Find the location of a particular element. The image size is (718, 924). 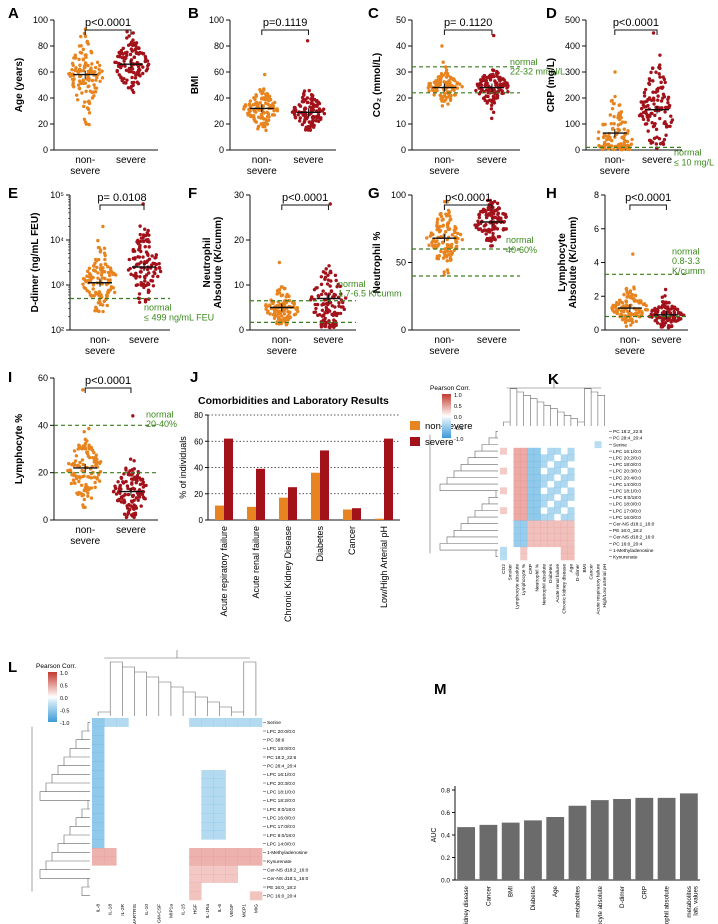

y-tick-label: 40 is located at coordinates (43, 425).